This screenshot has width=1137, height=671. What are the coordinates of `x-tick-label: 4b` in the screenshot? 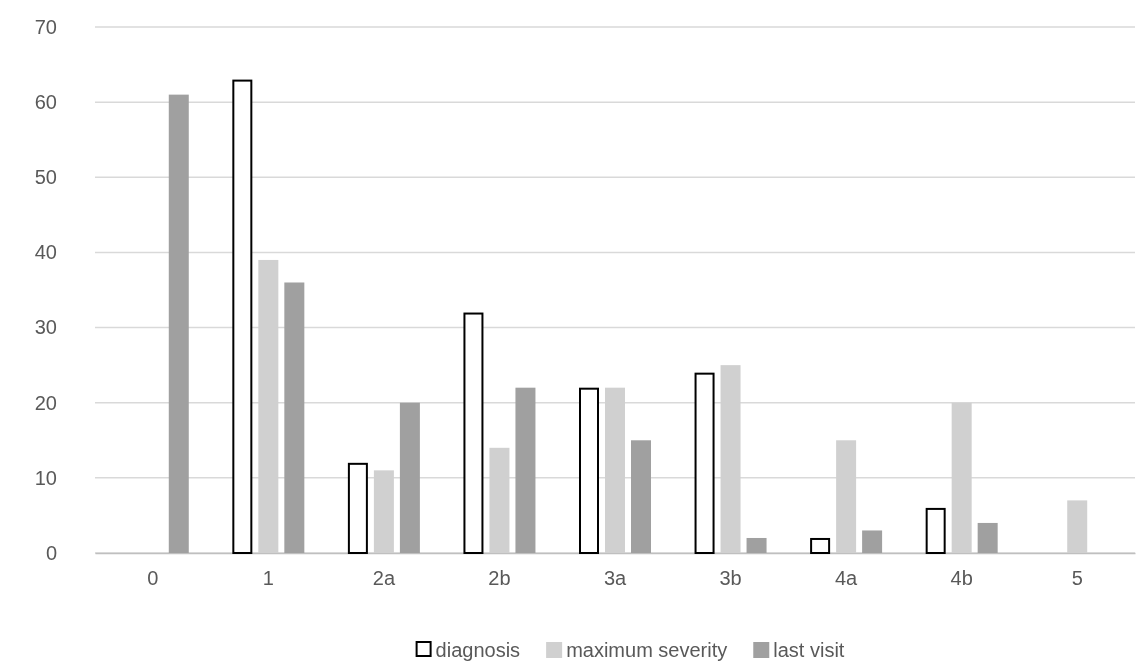 It's located at (961, 578).